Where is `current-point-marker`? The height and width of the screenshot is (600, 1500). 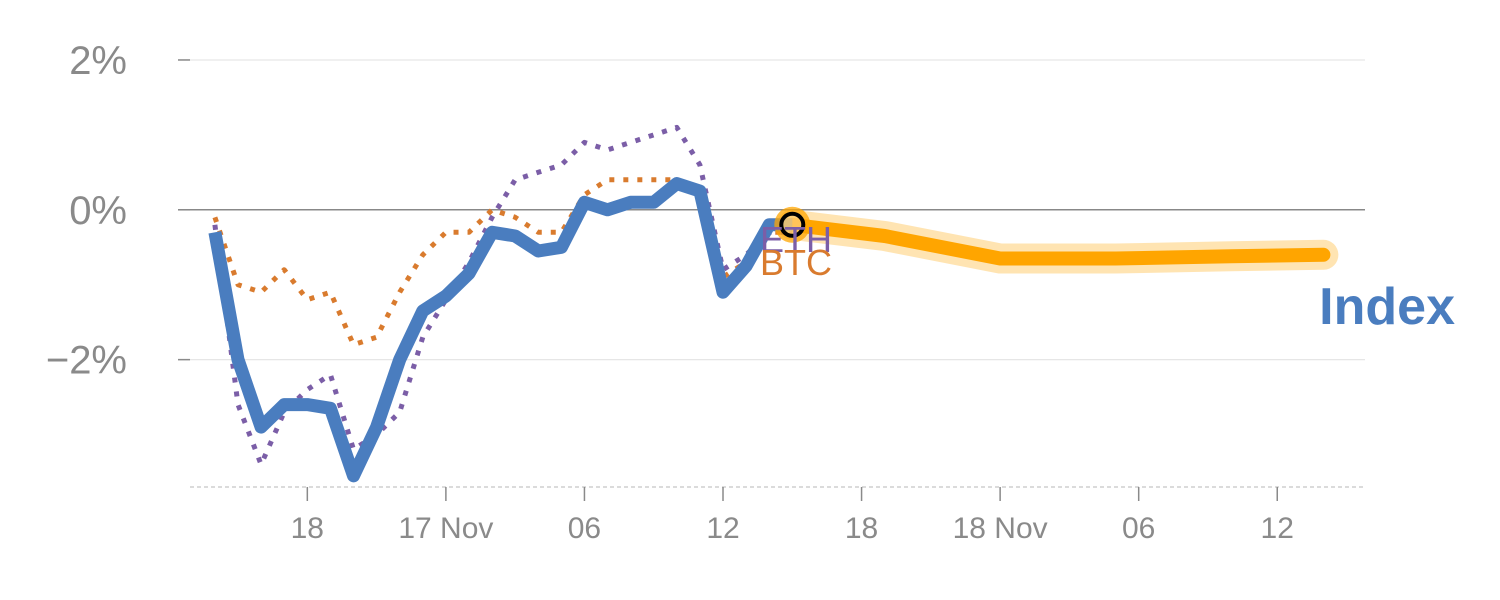 current-point-marker is located at coordinates (792, 224).